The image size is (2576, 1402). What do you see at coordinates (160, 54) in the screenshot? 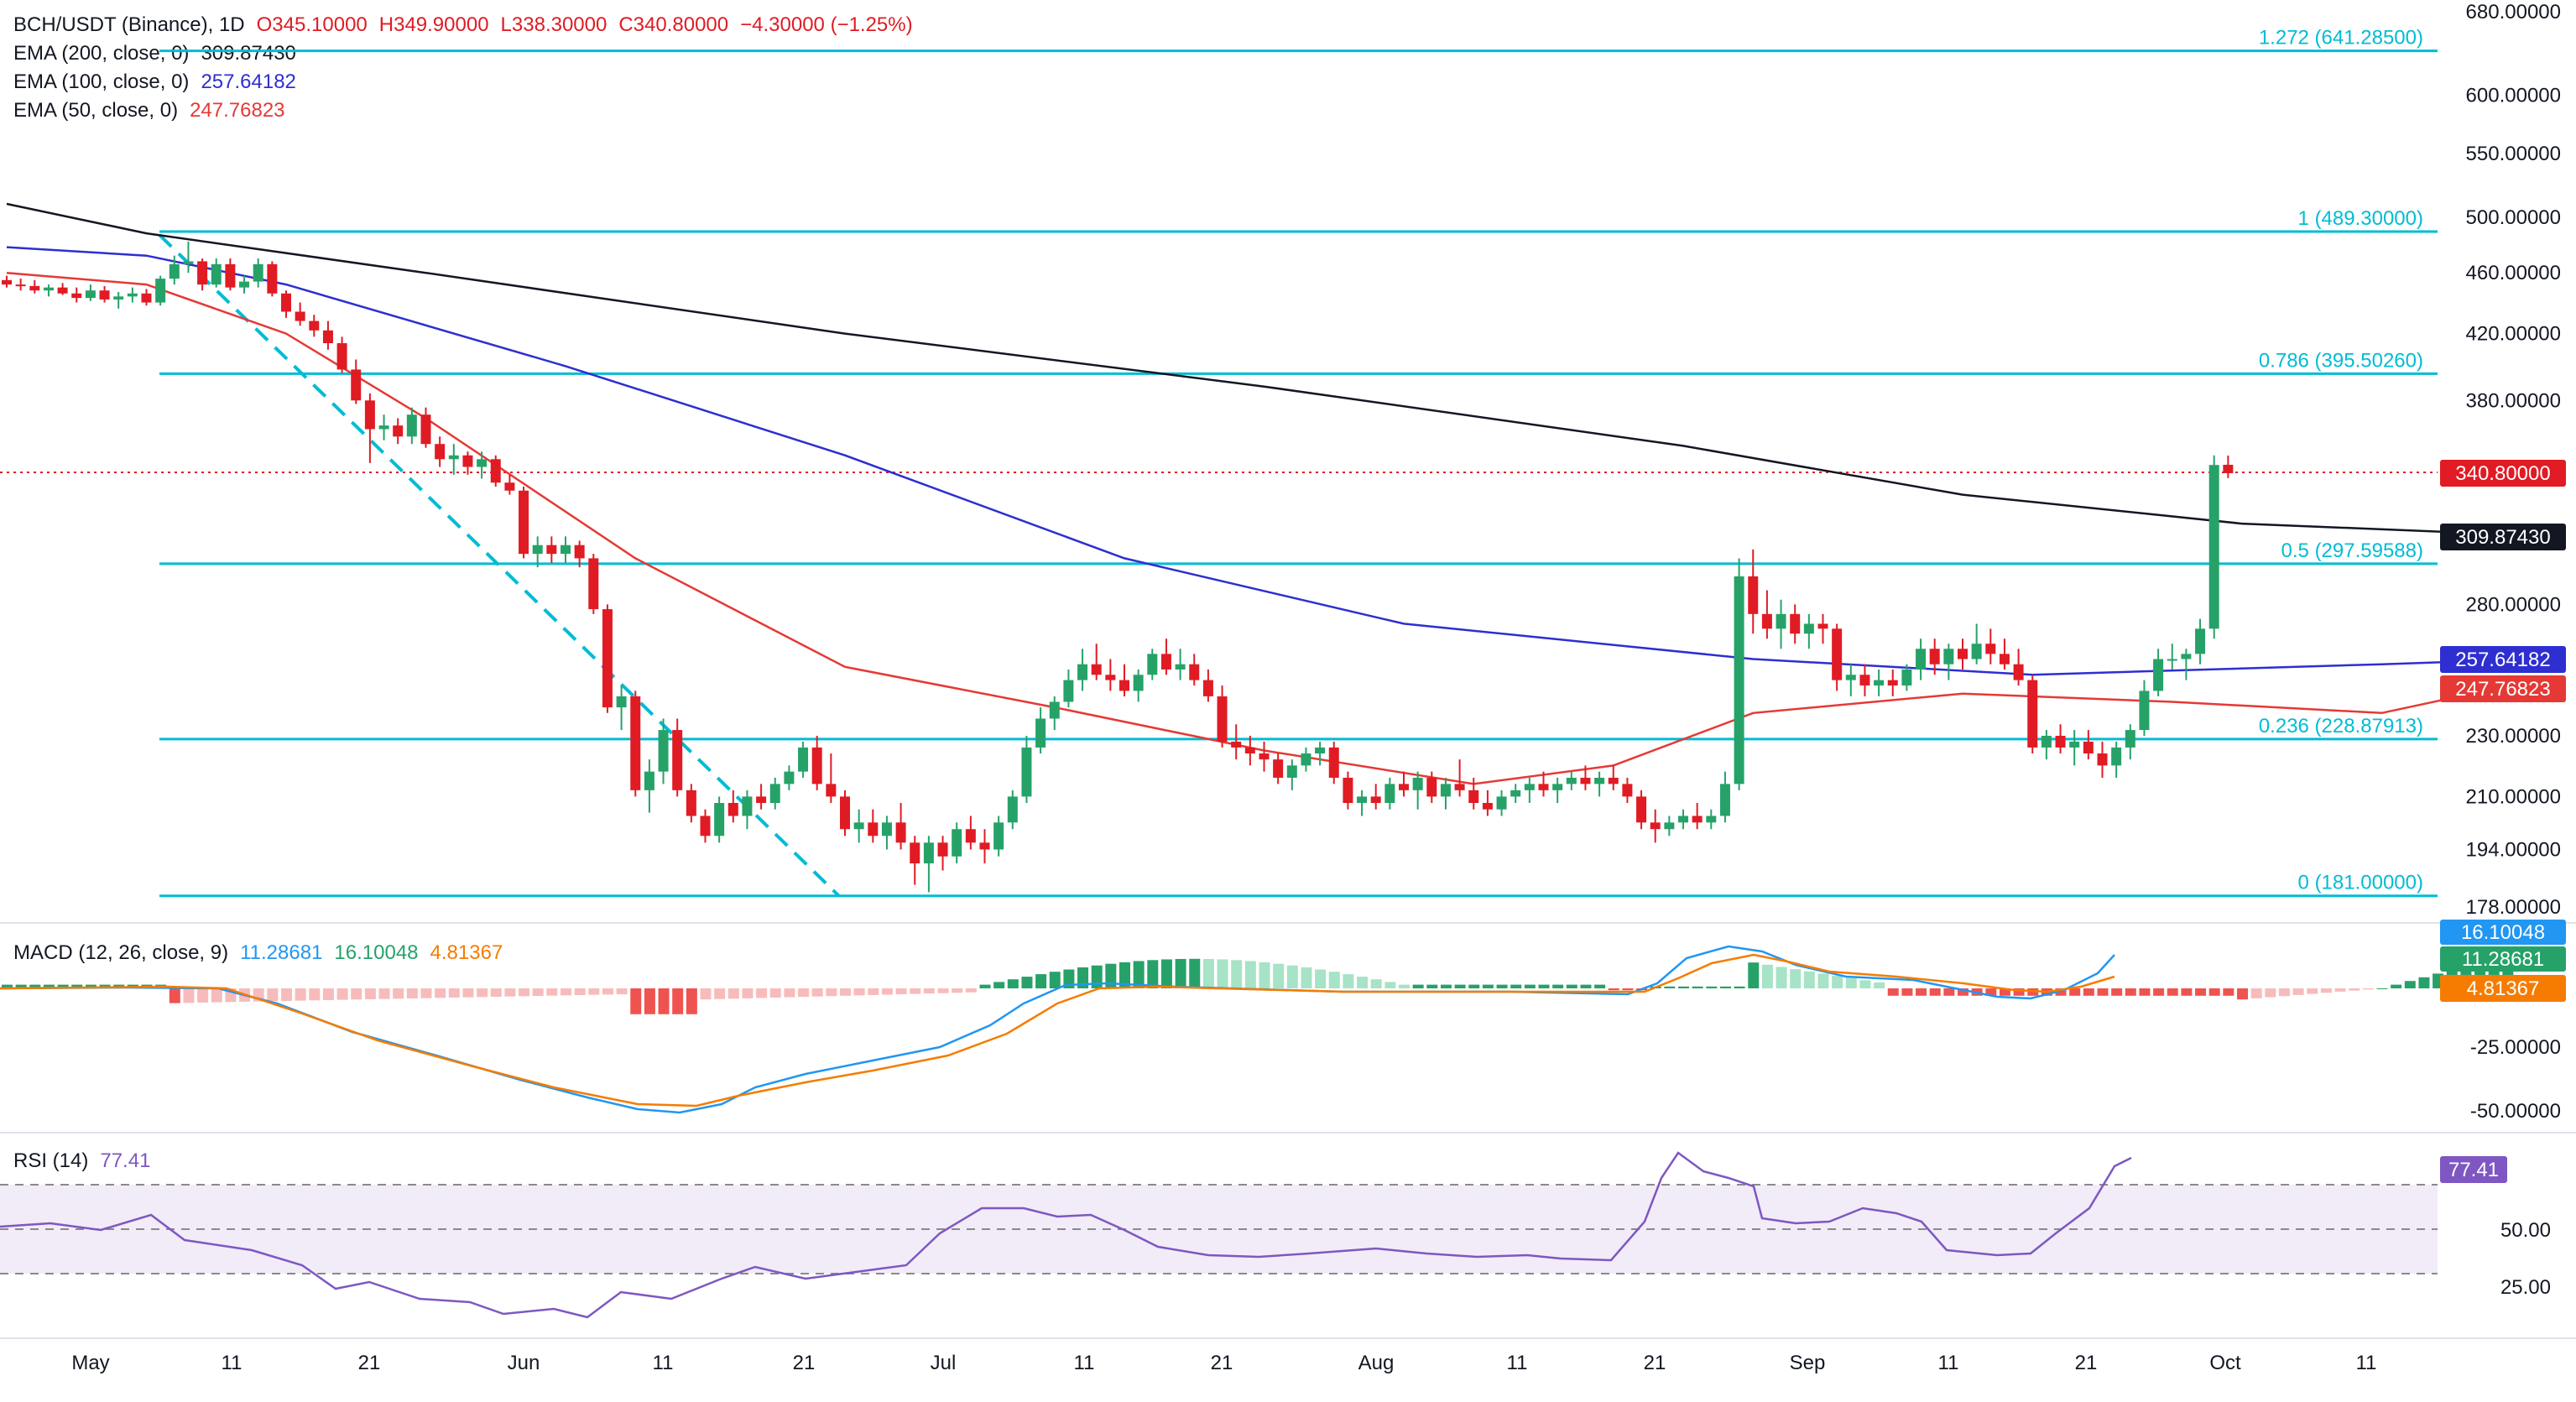
I see `ema200-legend: EMA (200, close, 0) 309.87430` at bounding box center [160, 54].